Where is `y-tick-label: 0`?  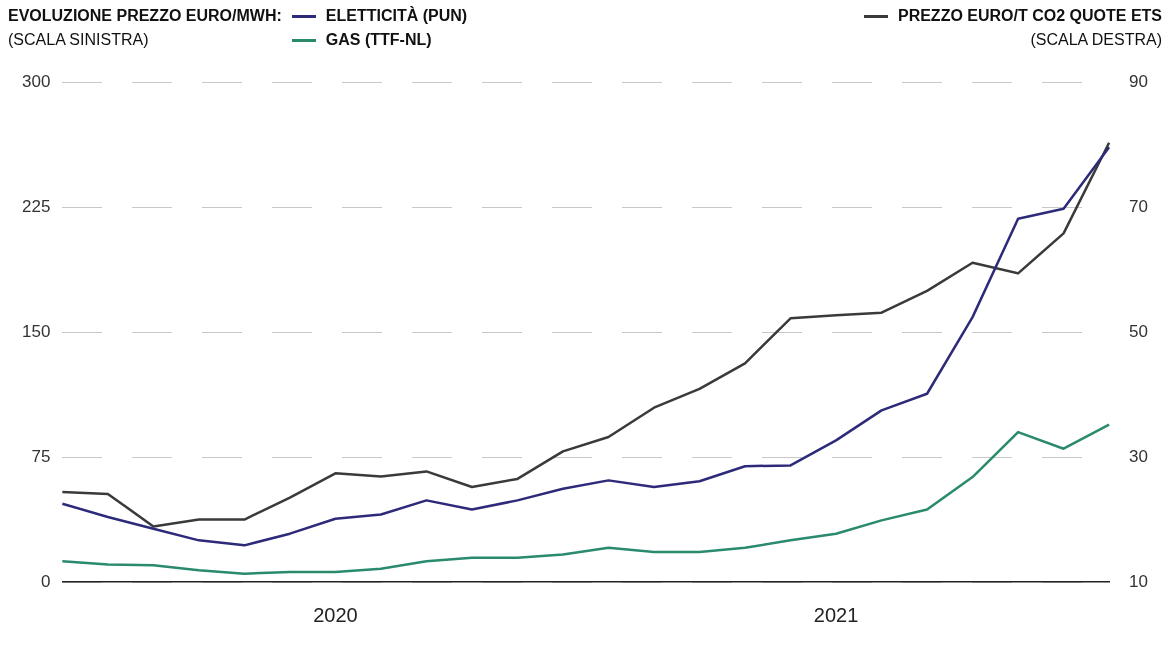
y-tick-label: 0 is located at coordinates (45, 581).